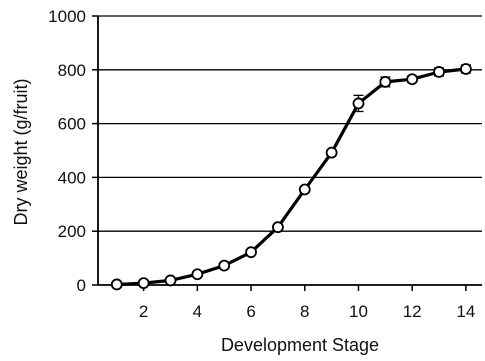 The image size is (485, 361). What do you see at coordinates (67, 16) in the screenshot?
I see `y-tick-label: 1000` at bounding box center [67, 16].